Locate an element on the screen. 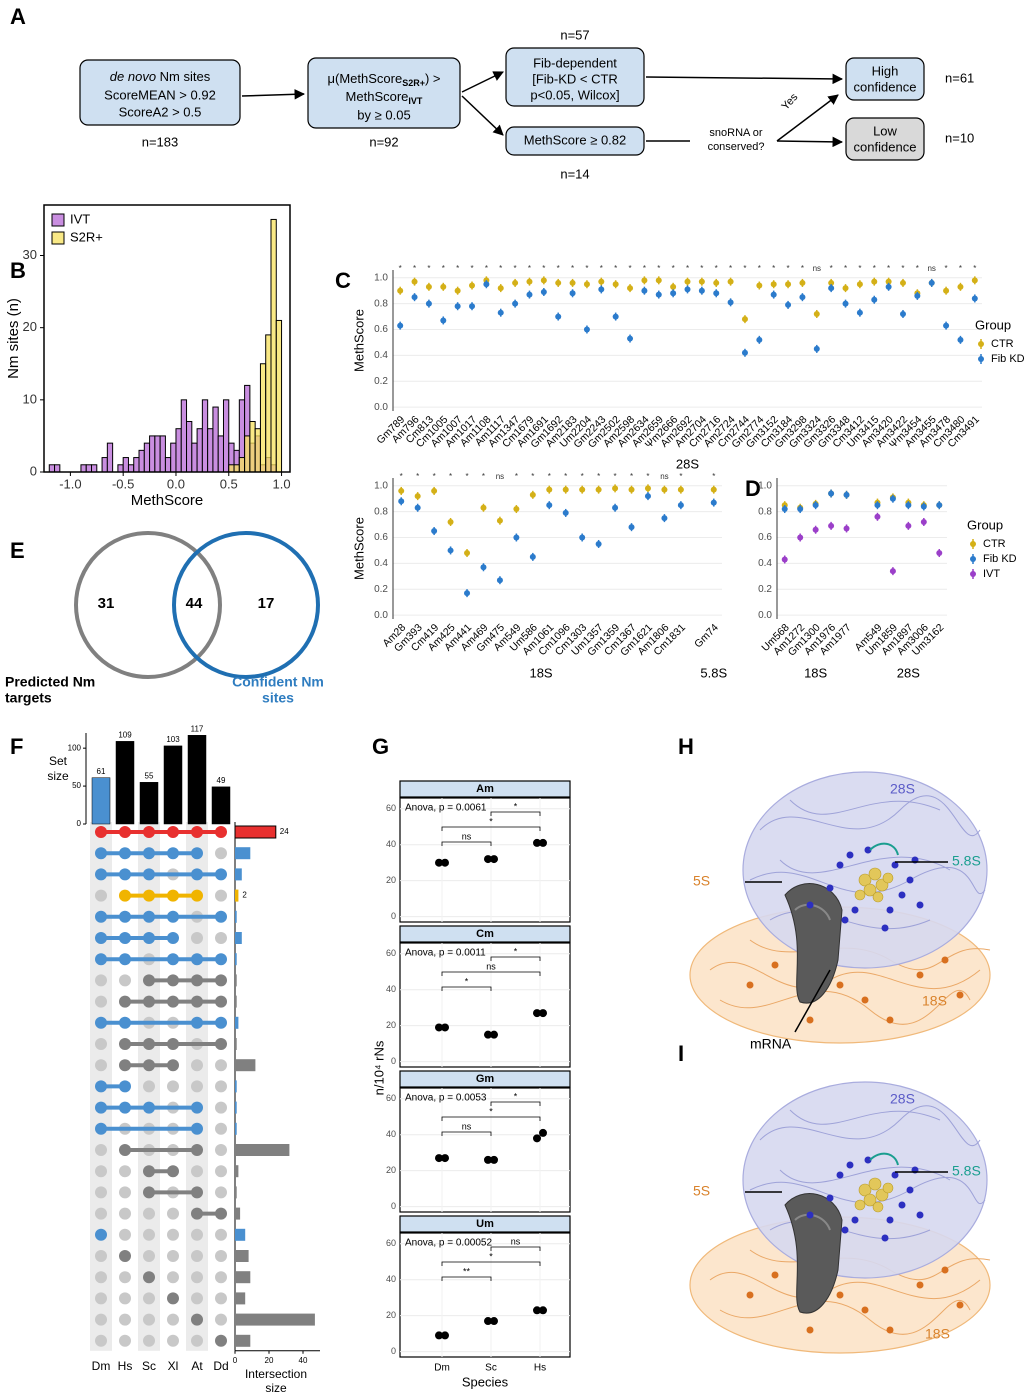 The height and width of the screenshot is (1392, 1034). y-tick-label: 0.4 is located at coordinates (381, 563).